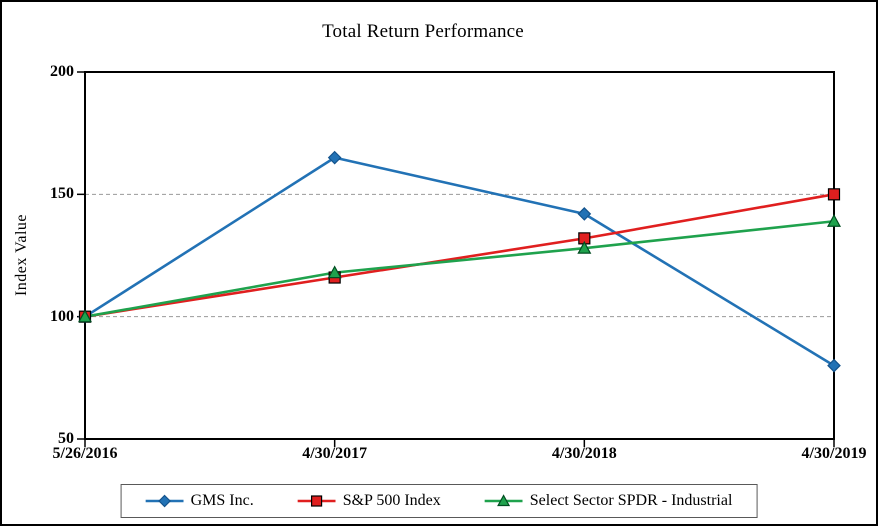 This screenshot has width=878, height=526. Describe the element at coordinates (834, 194) in the screenshot. I see `marker-square-icon` at that location.